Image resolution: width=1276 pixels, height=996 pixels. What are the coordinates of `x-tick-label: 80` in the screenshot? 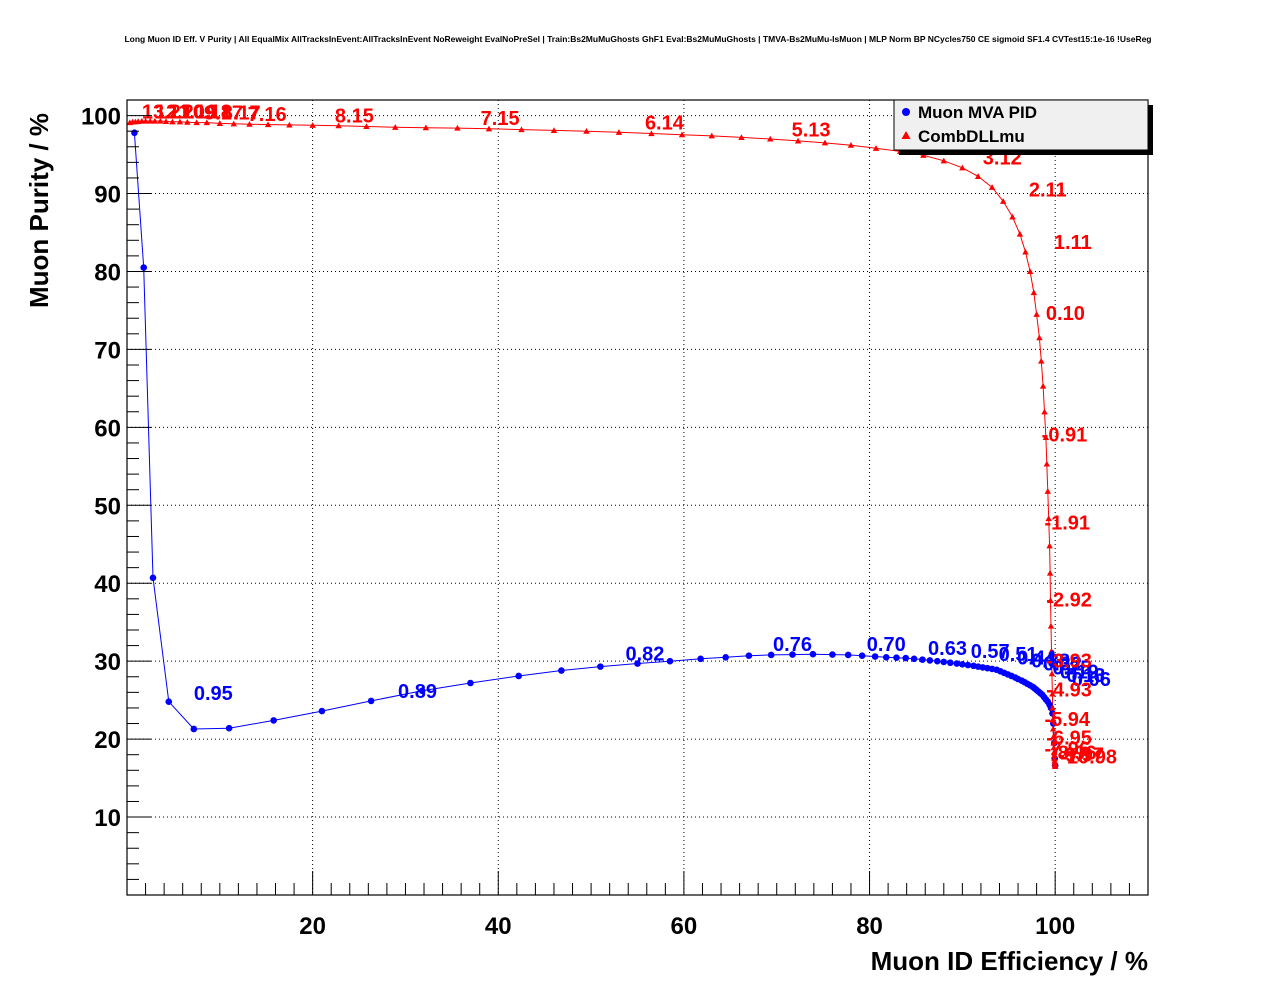 It's located at (869, 926).